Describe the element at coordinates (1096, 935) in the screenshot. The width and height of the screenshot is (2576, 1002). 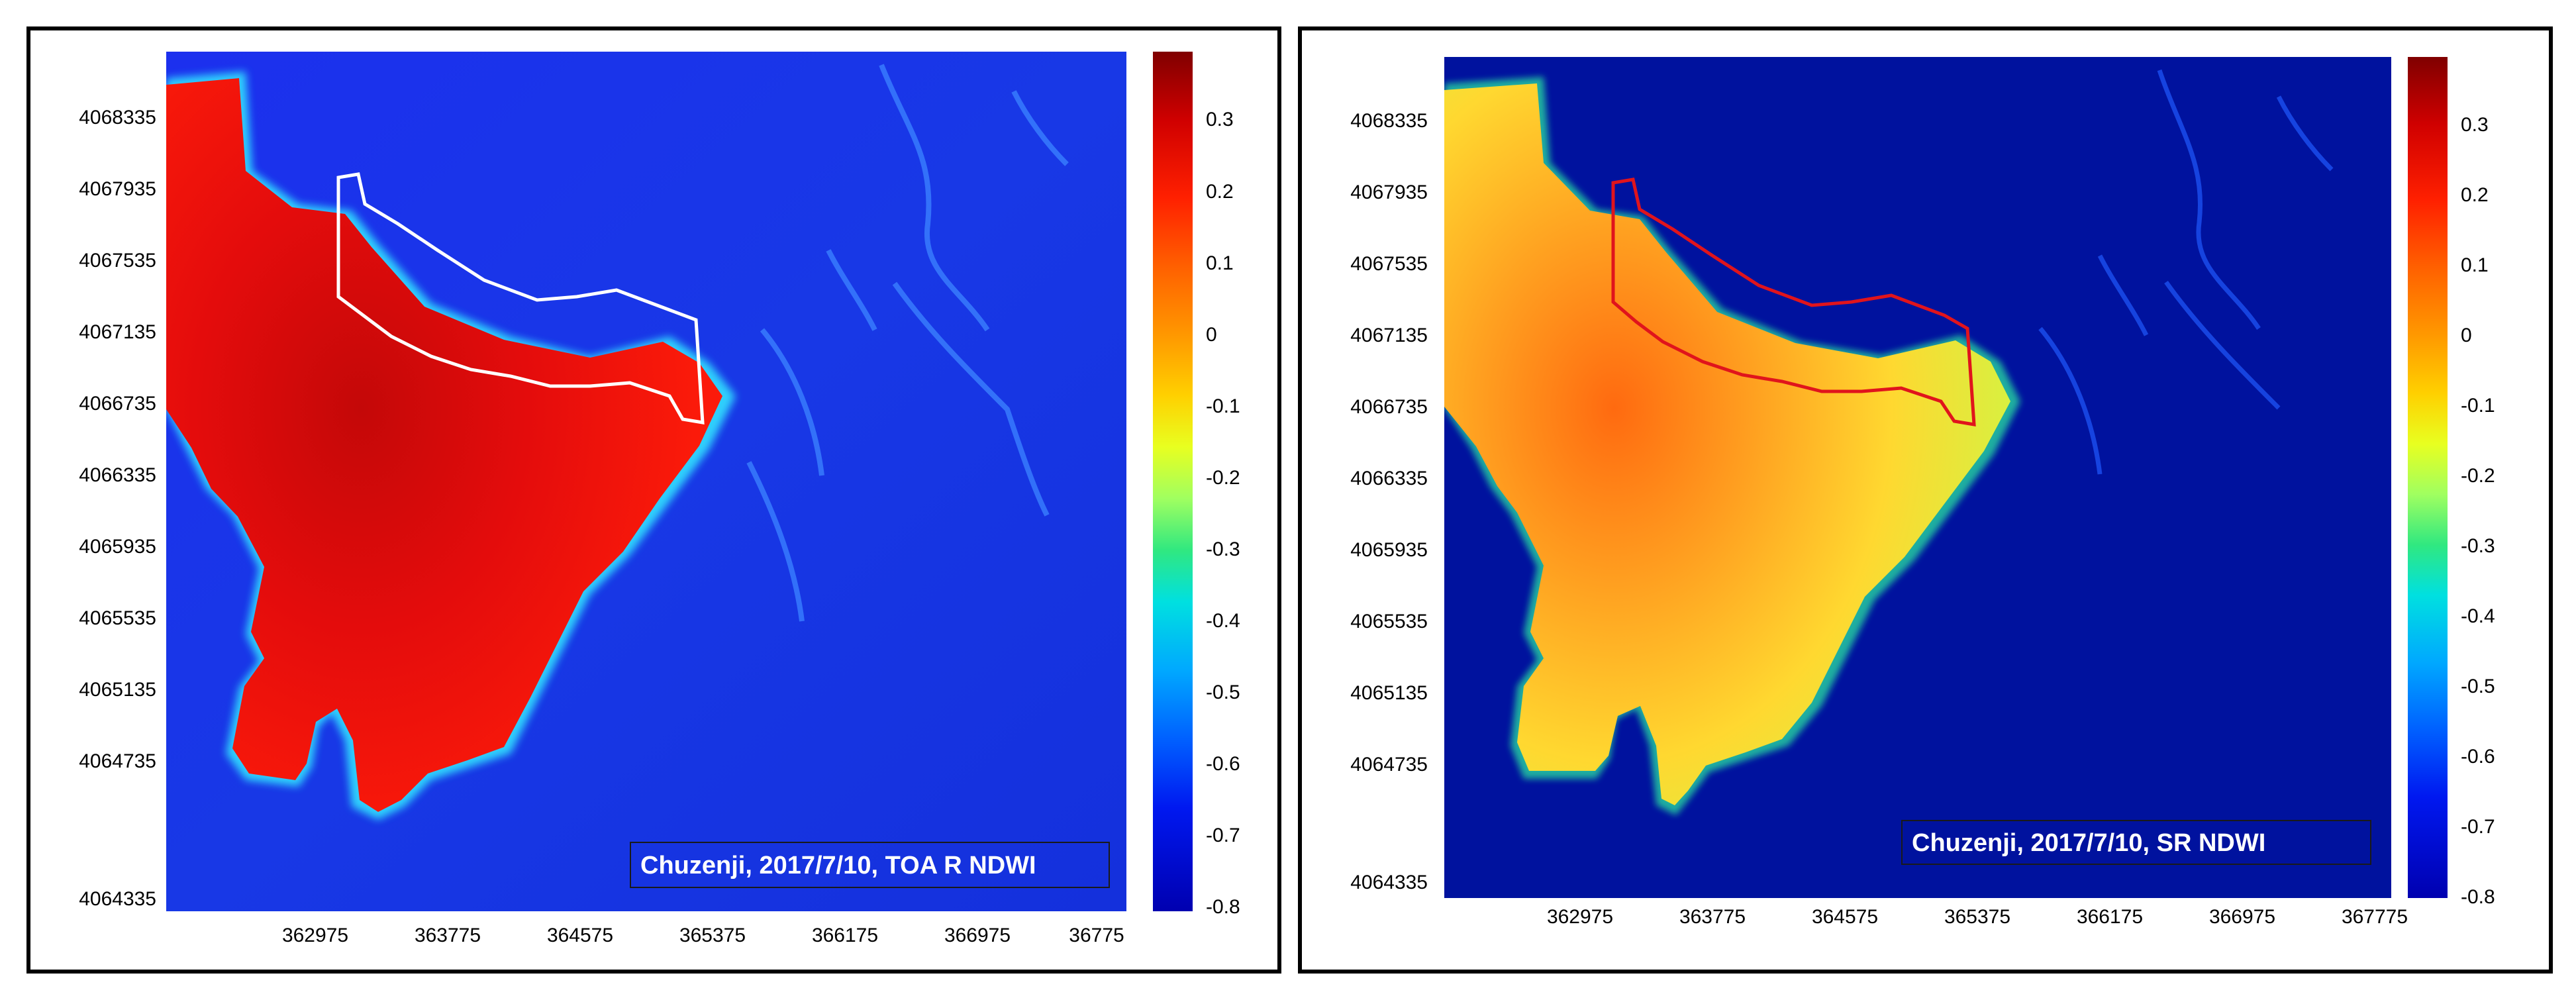
I see `x-tick: 36775` at that location.